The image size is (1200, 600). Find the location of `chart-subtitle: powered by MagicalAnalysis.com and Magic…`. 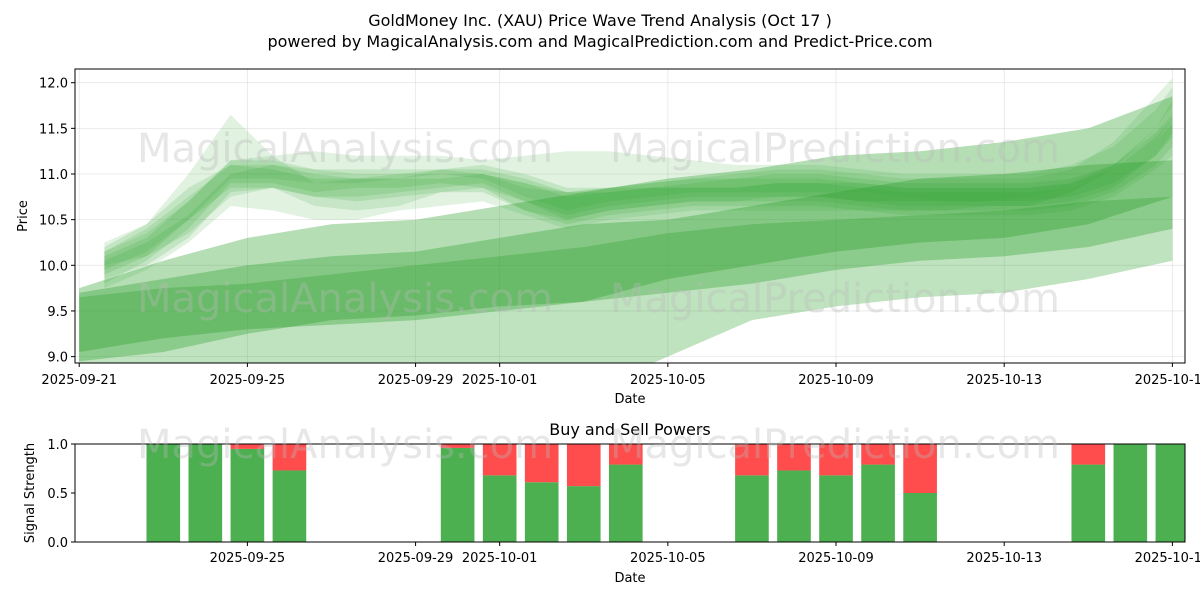

chart-subtitle: powered by MagicalAnalysis.com and Magic… is located at coordinates (599, 41).